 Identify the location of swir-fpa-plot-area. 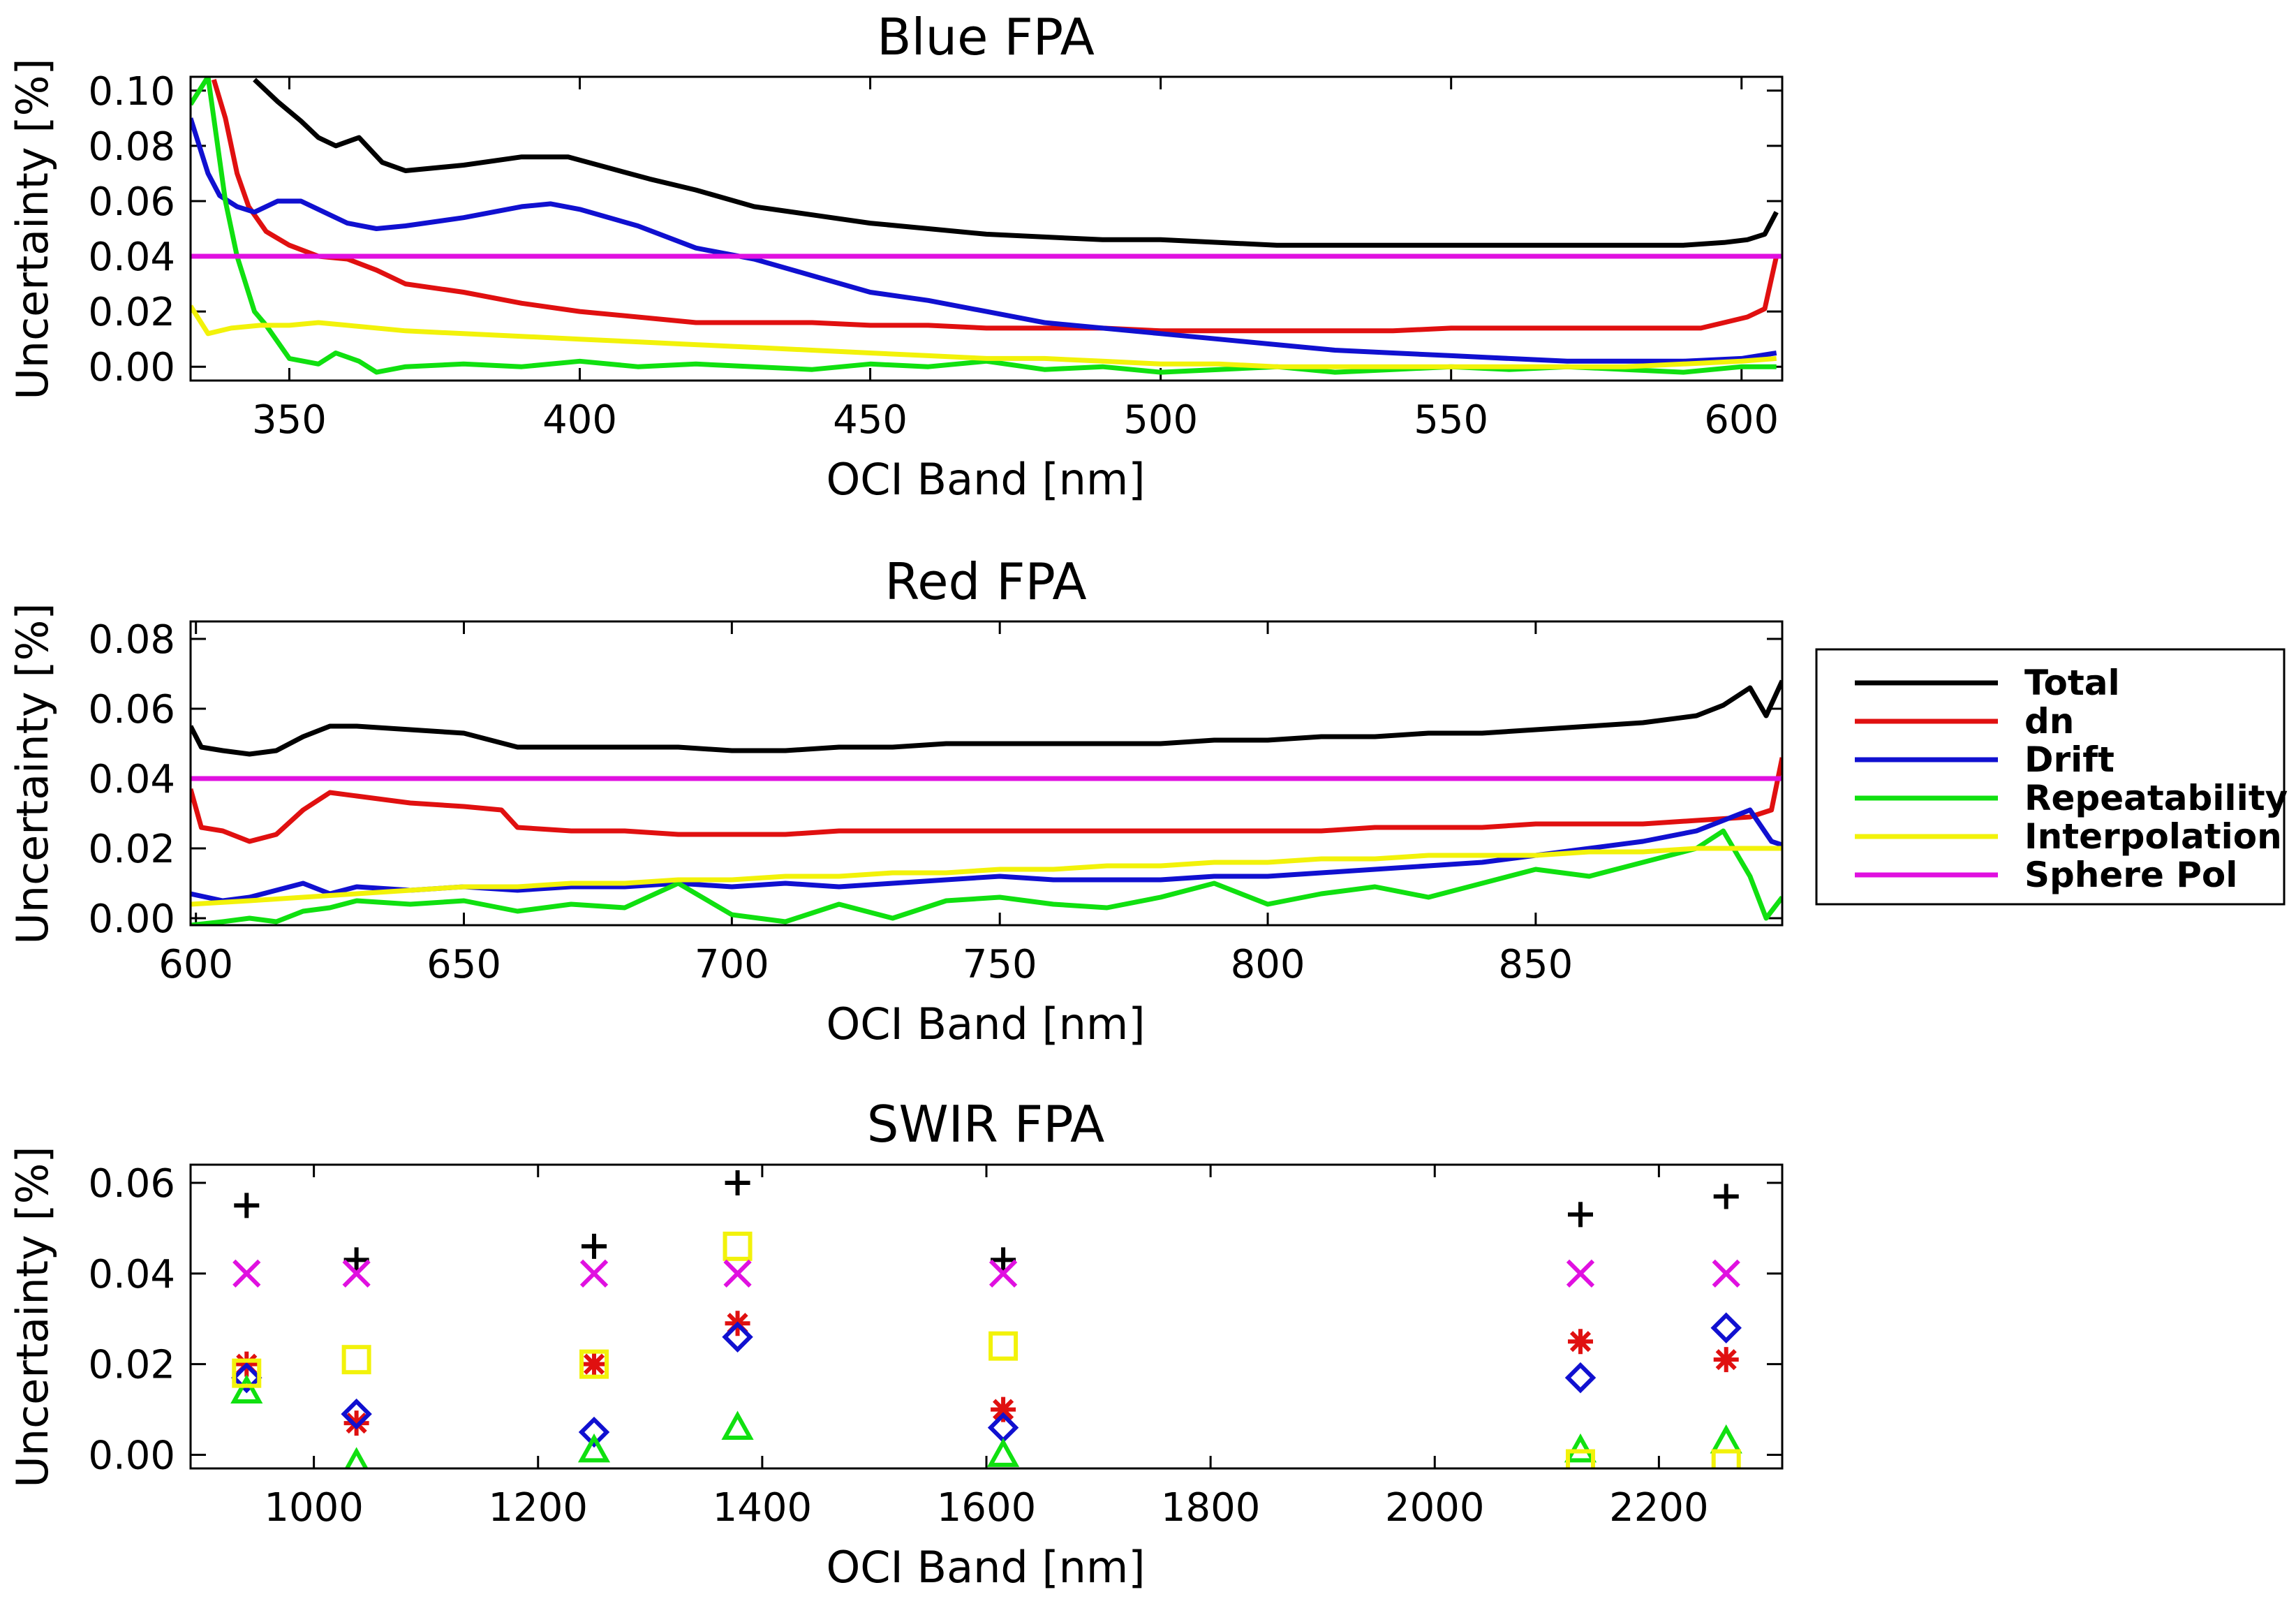
(987, 1316).